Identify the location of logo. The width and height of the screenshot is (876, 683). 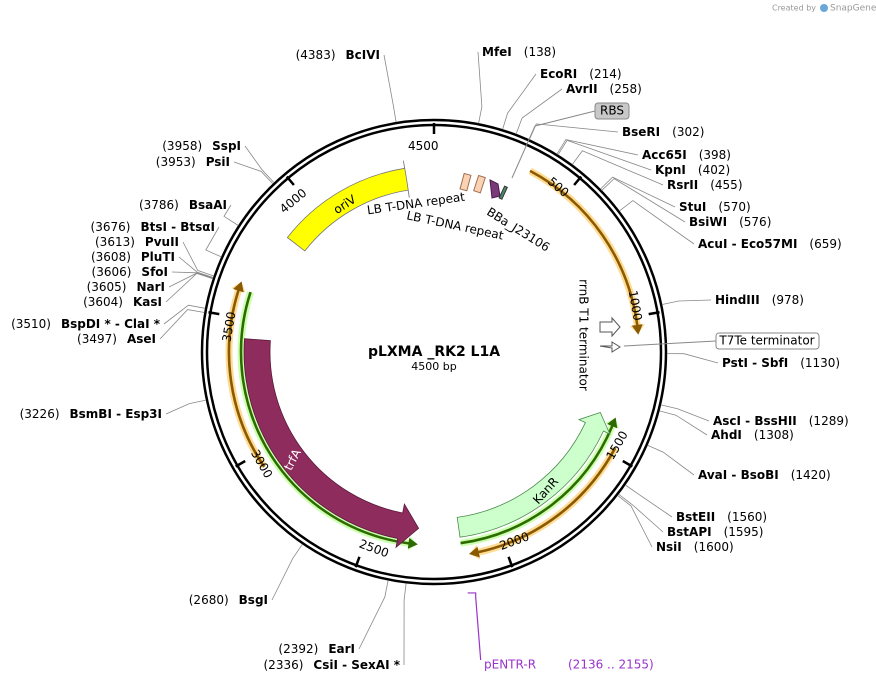
(824, 8).